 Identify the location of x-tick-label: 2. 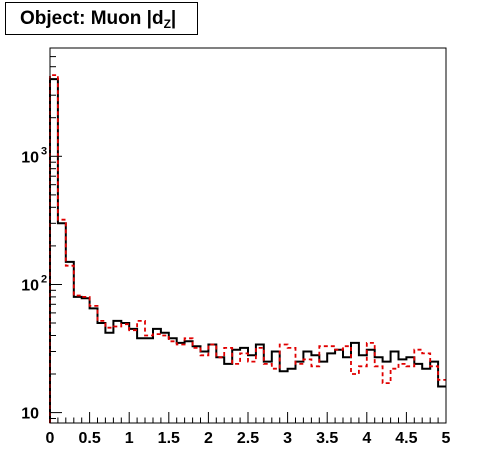
(208, 438).